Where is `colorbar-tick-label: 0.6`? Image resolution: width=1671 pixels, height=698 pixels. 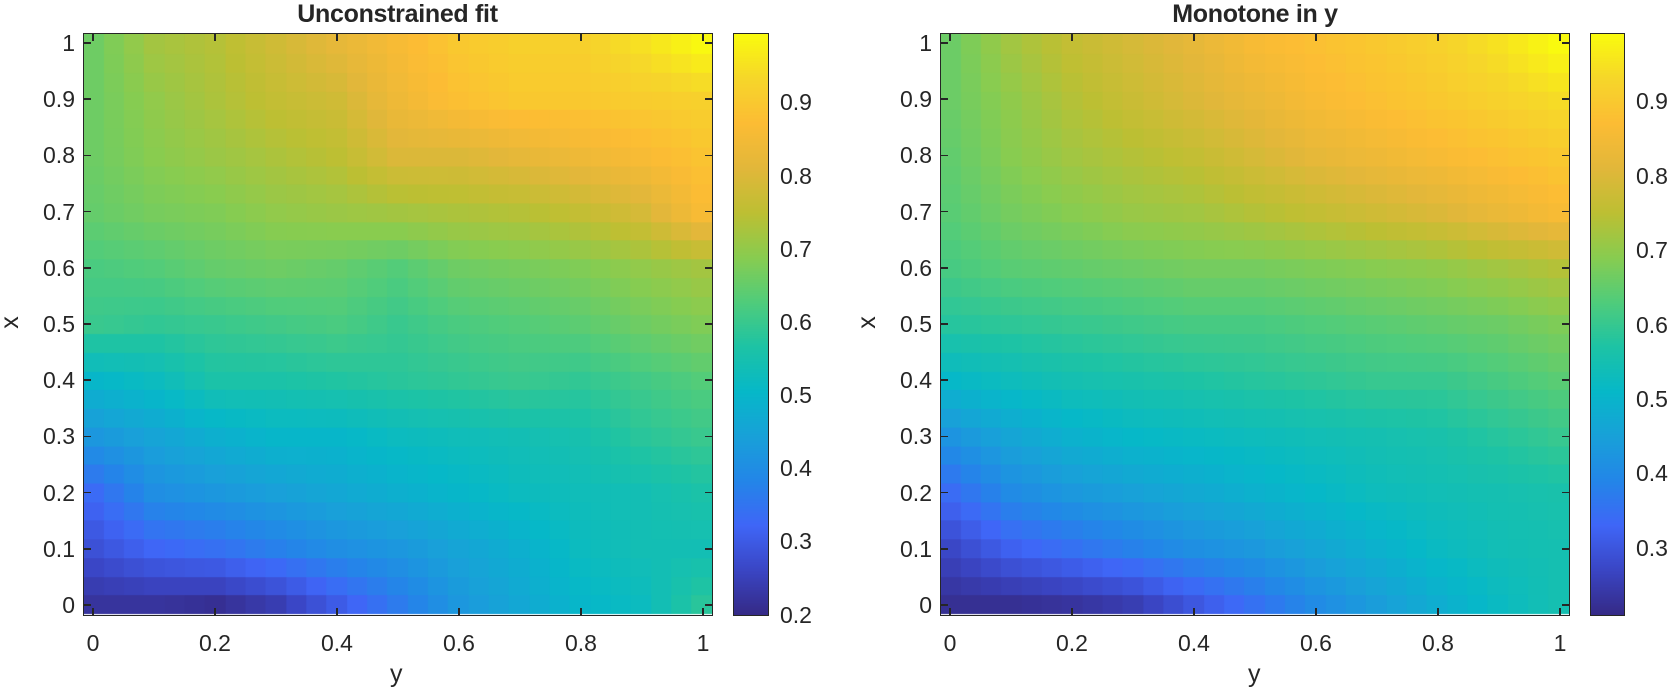 colorbar-tick-label: 0.6 is located at coordinates (1652, 324).